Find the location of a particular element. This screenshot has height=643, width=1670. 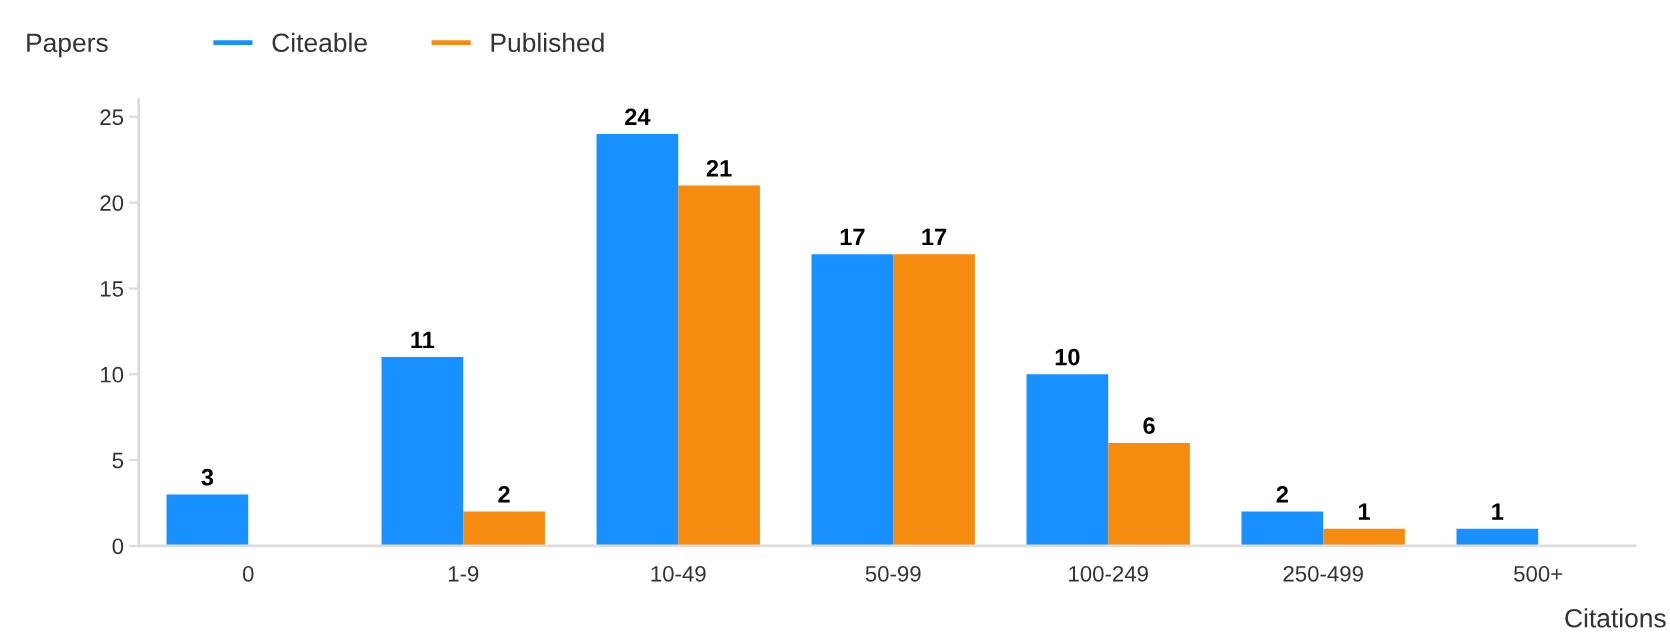

y-tick-label: 25 is located at coordinates (112, 117).